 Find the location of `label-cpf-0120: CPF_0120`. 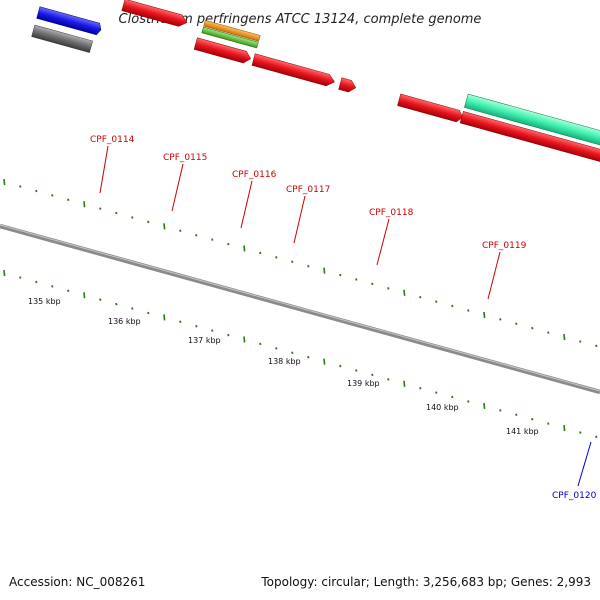

label-cpf-0120: CPF_0120 is located at coordinates (574, 496).